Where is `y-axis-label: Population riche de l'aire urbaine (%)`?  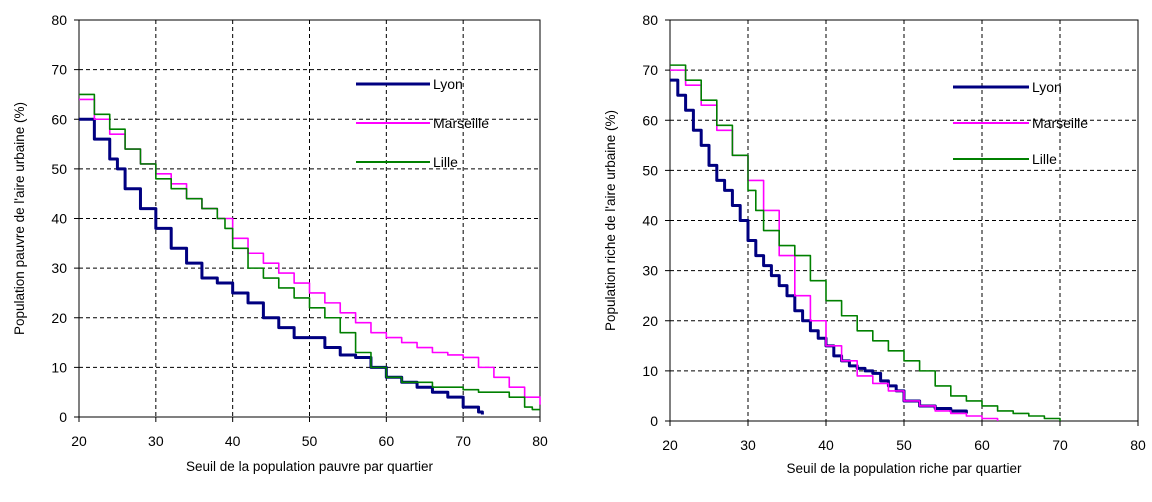
y-axis-label: Population riche de l'aire urbaine (%) is located at coordinates (610, 220).